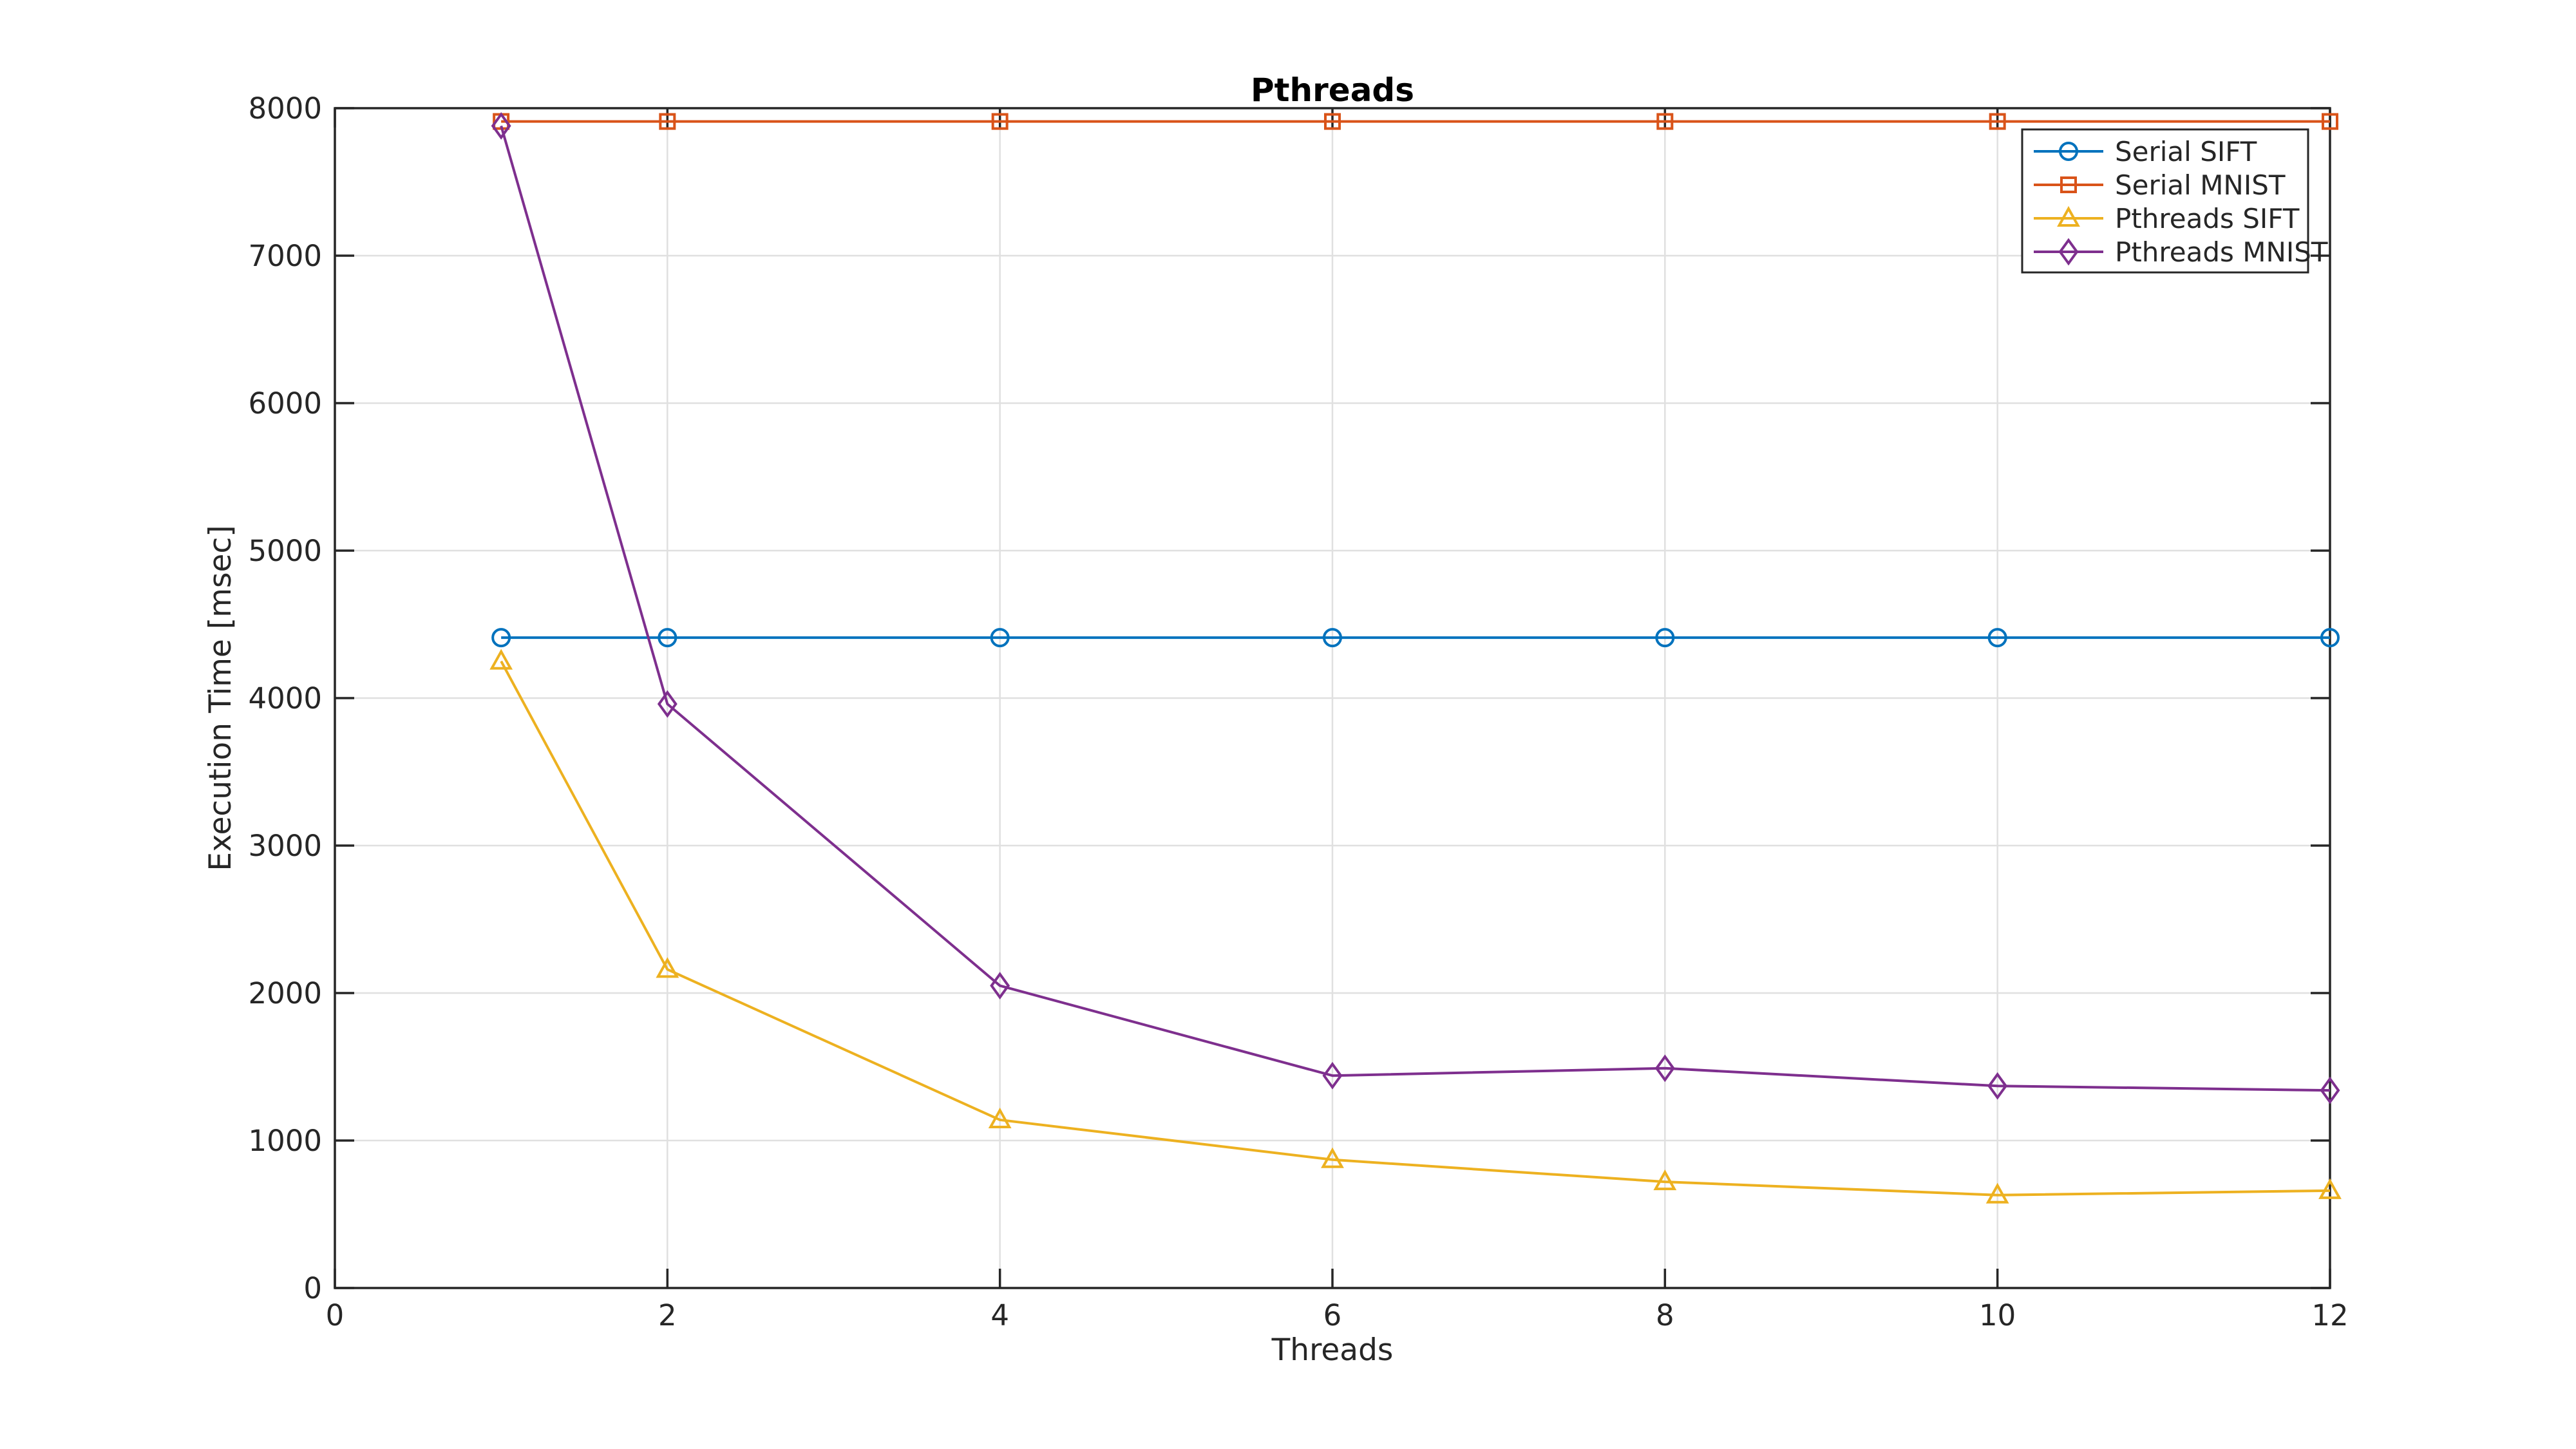  Describe the element at coordinates (2068, 216) in the screenshot. I see `pthreads-sift-legend-marker` at that location.